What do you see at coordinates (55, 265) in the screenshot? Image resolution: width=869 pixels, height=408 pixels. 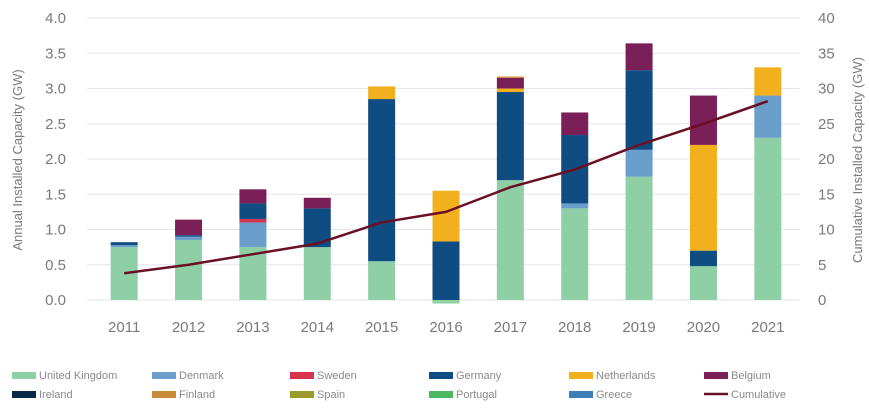 I see `y-tick-label: 0.5` at bounding box center [55, 265].